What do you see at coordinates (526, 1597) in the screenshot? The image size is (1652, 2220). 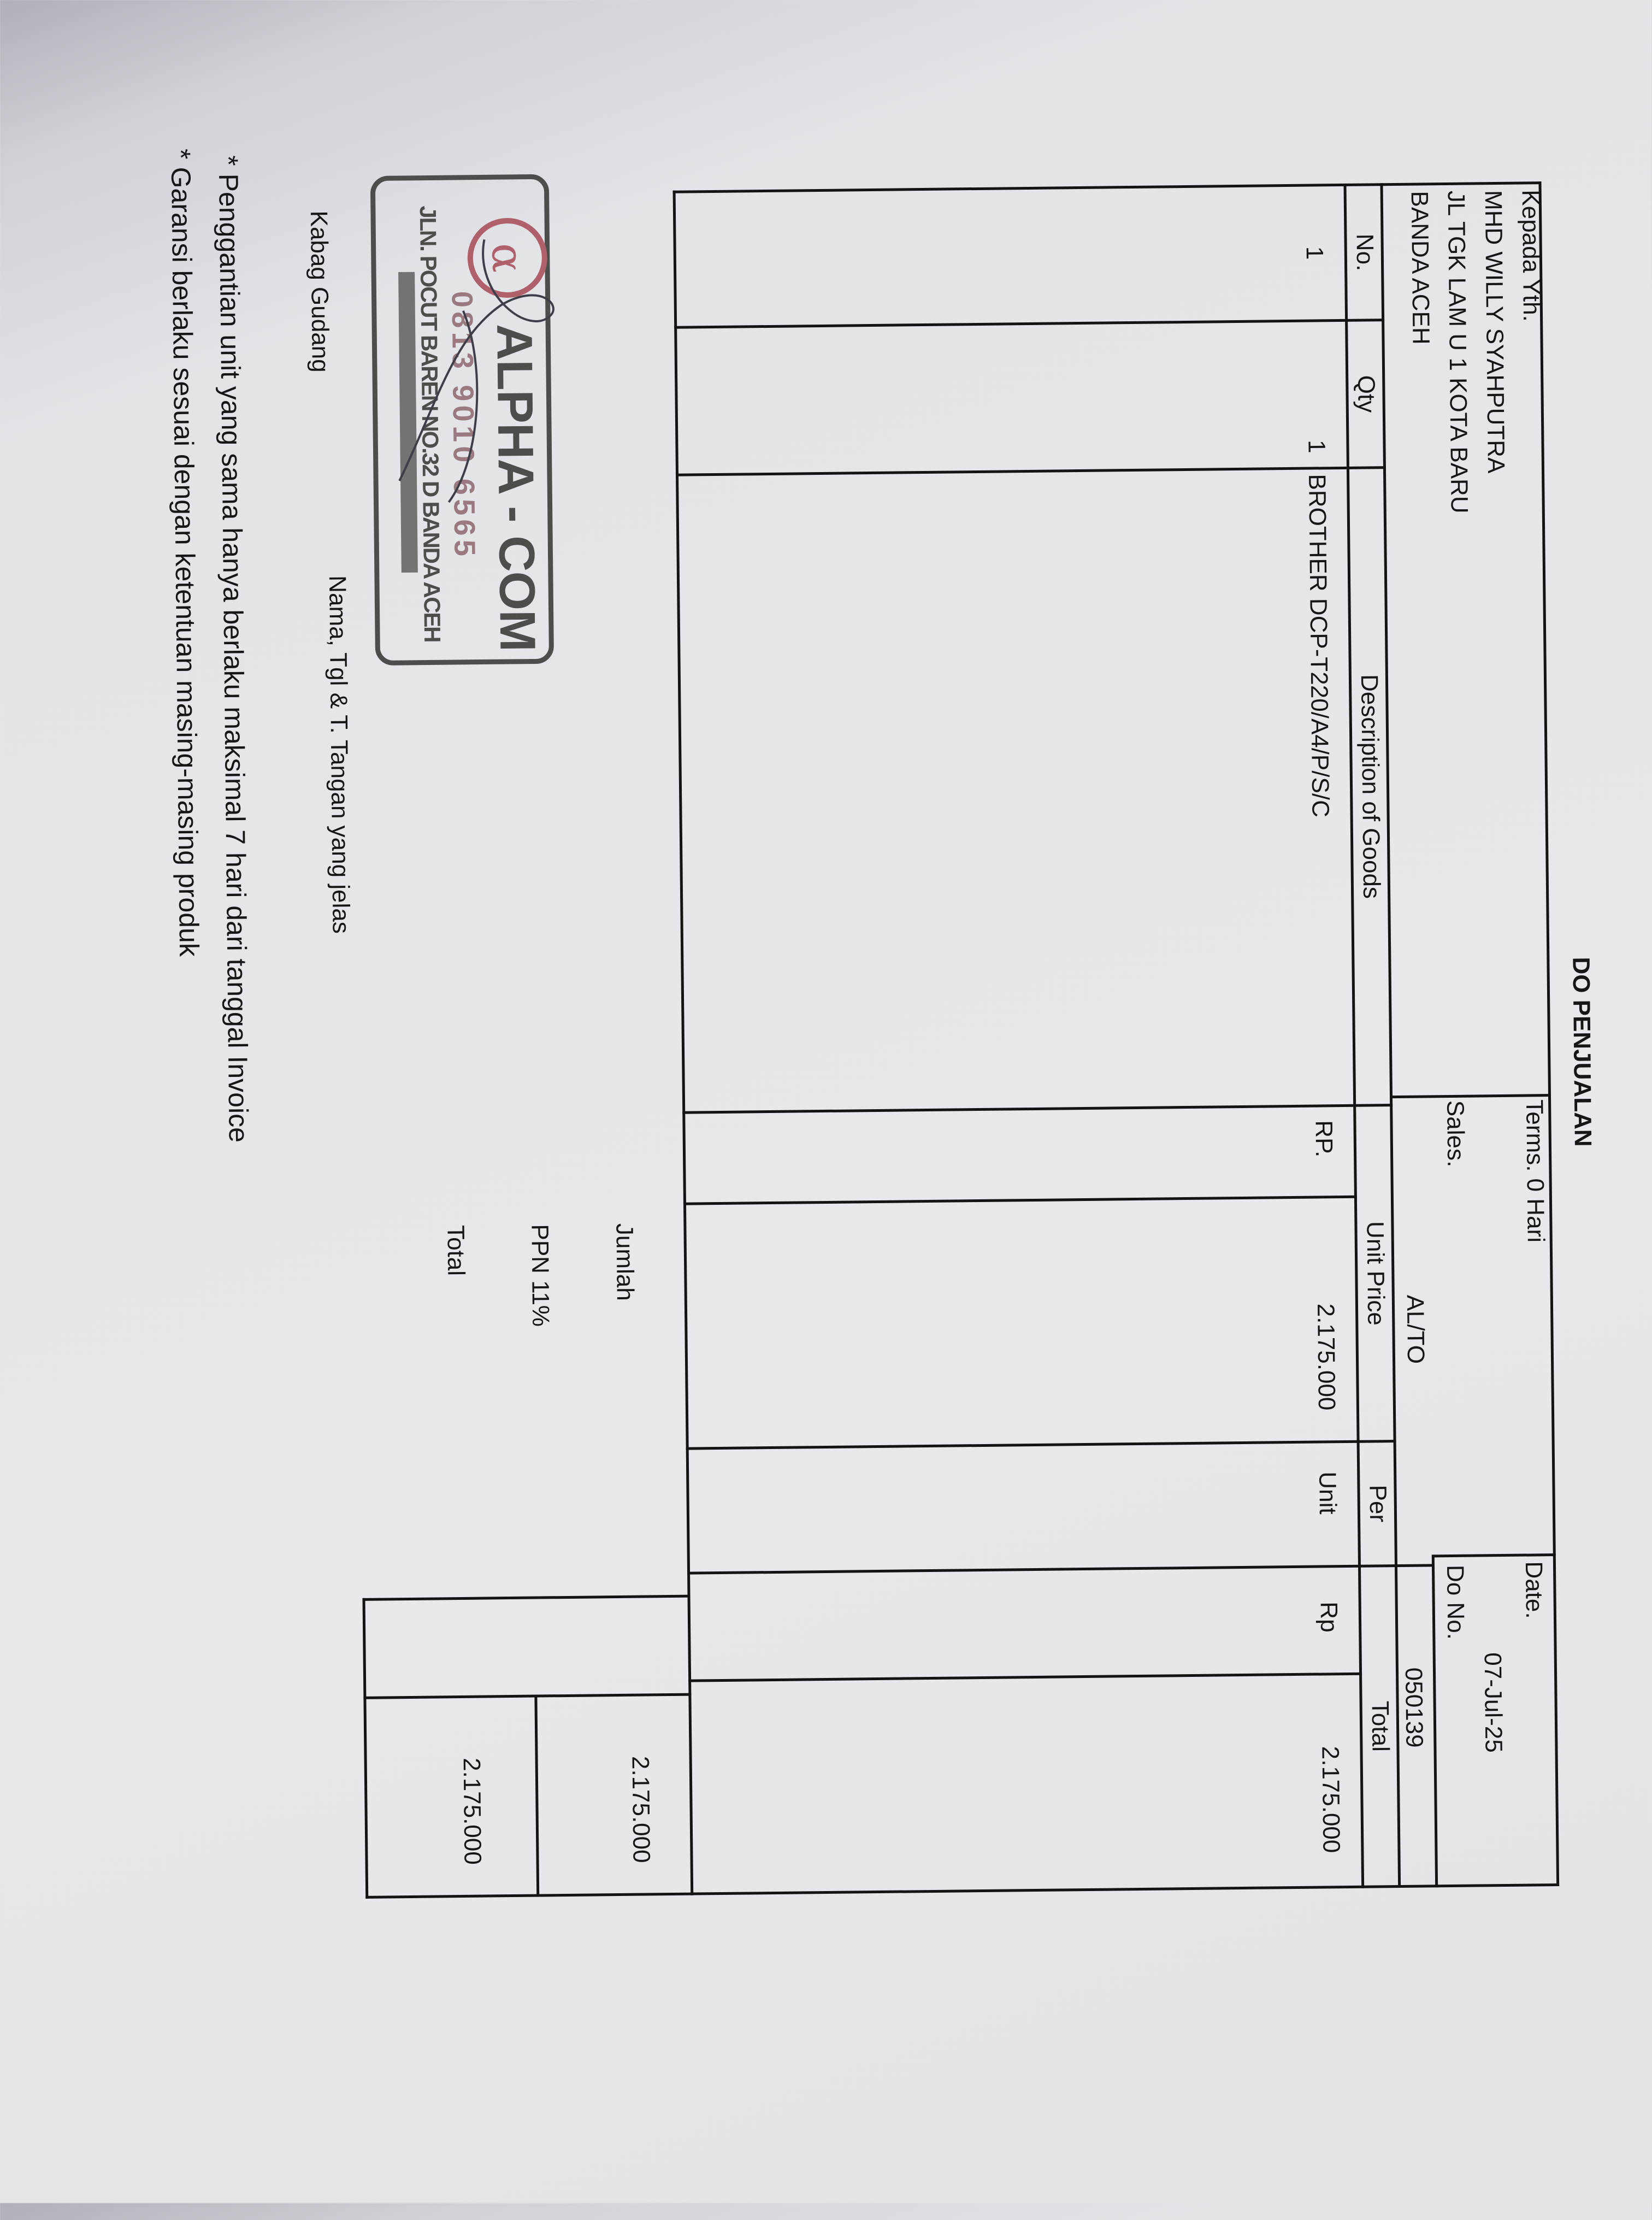 I see `summary-box-left-line` at bounding box center [526, 1597].